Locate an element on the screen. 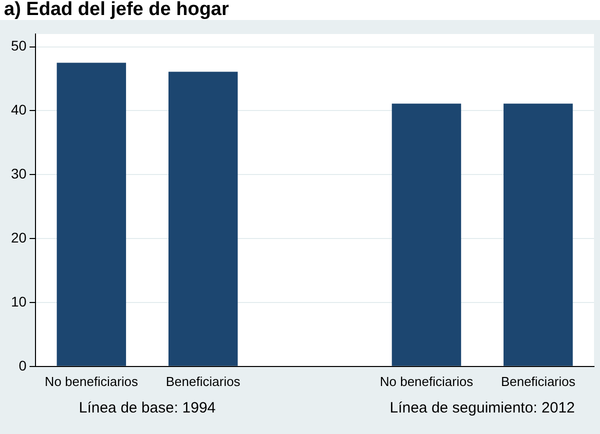 Image resolution: width=600 pixels, height=434 pixels. y-tick-label: 10 is located at coordinates (18, 301).